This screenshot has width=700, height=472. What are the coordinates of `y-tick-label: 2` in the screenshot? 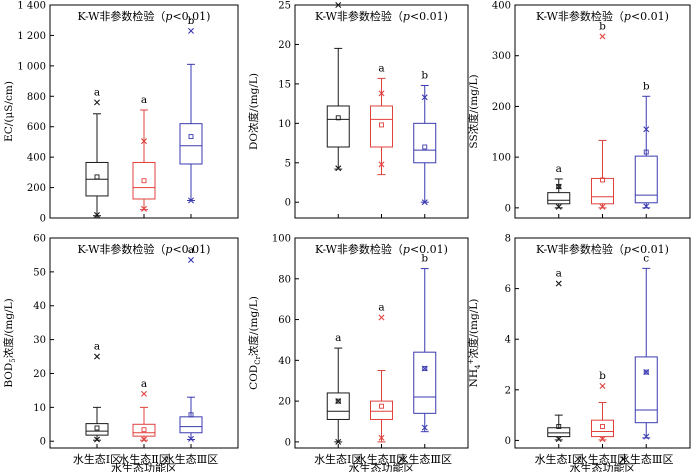 It's located at (508, 390).